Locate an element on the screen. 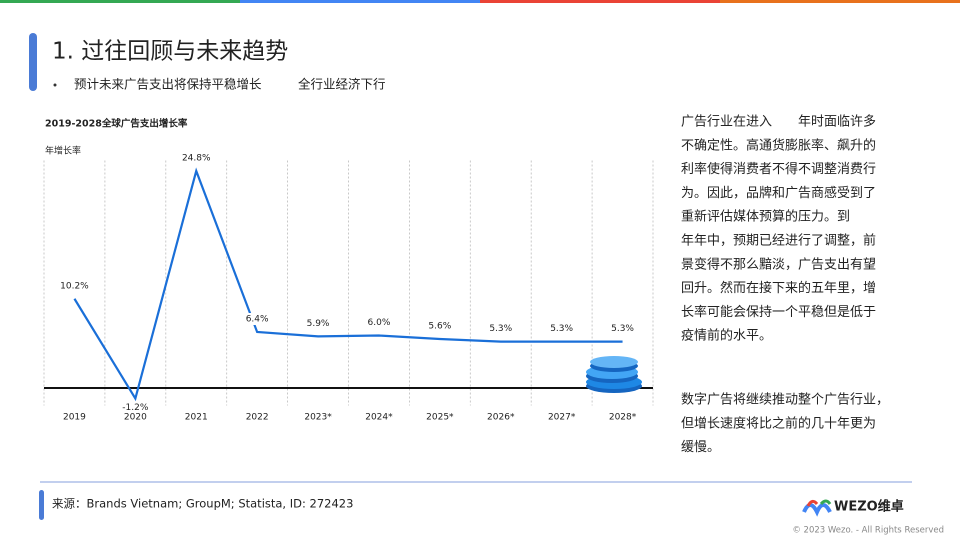 The width and height of the screenshot is (960, 540). body-text: 重新评估媒体预算的压力。到 is located at coordinates (765, 217).